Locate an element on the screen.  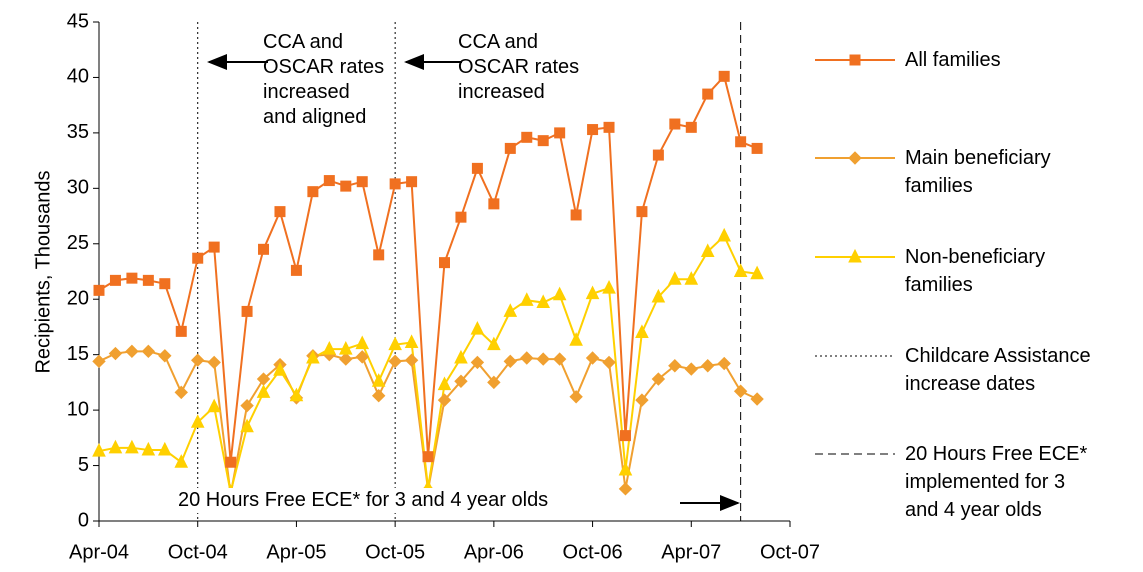
y-tick-label: 45 is located at coordinates (78, 21).